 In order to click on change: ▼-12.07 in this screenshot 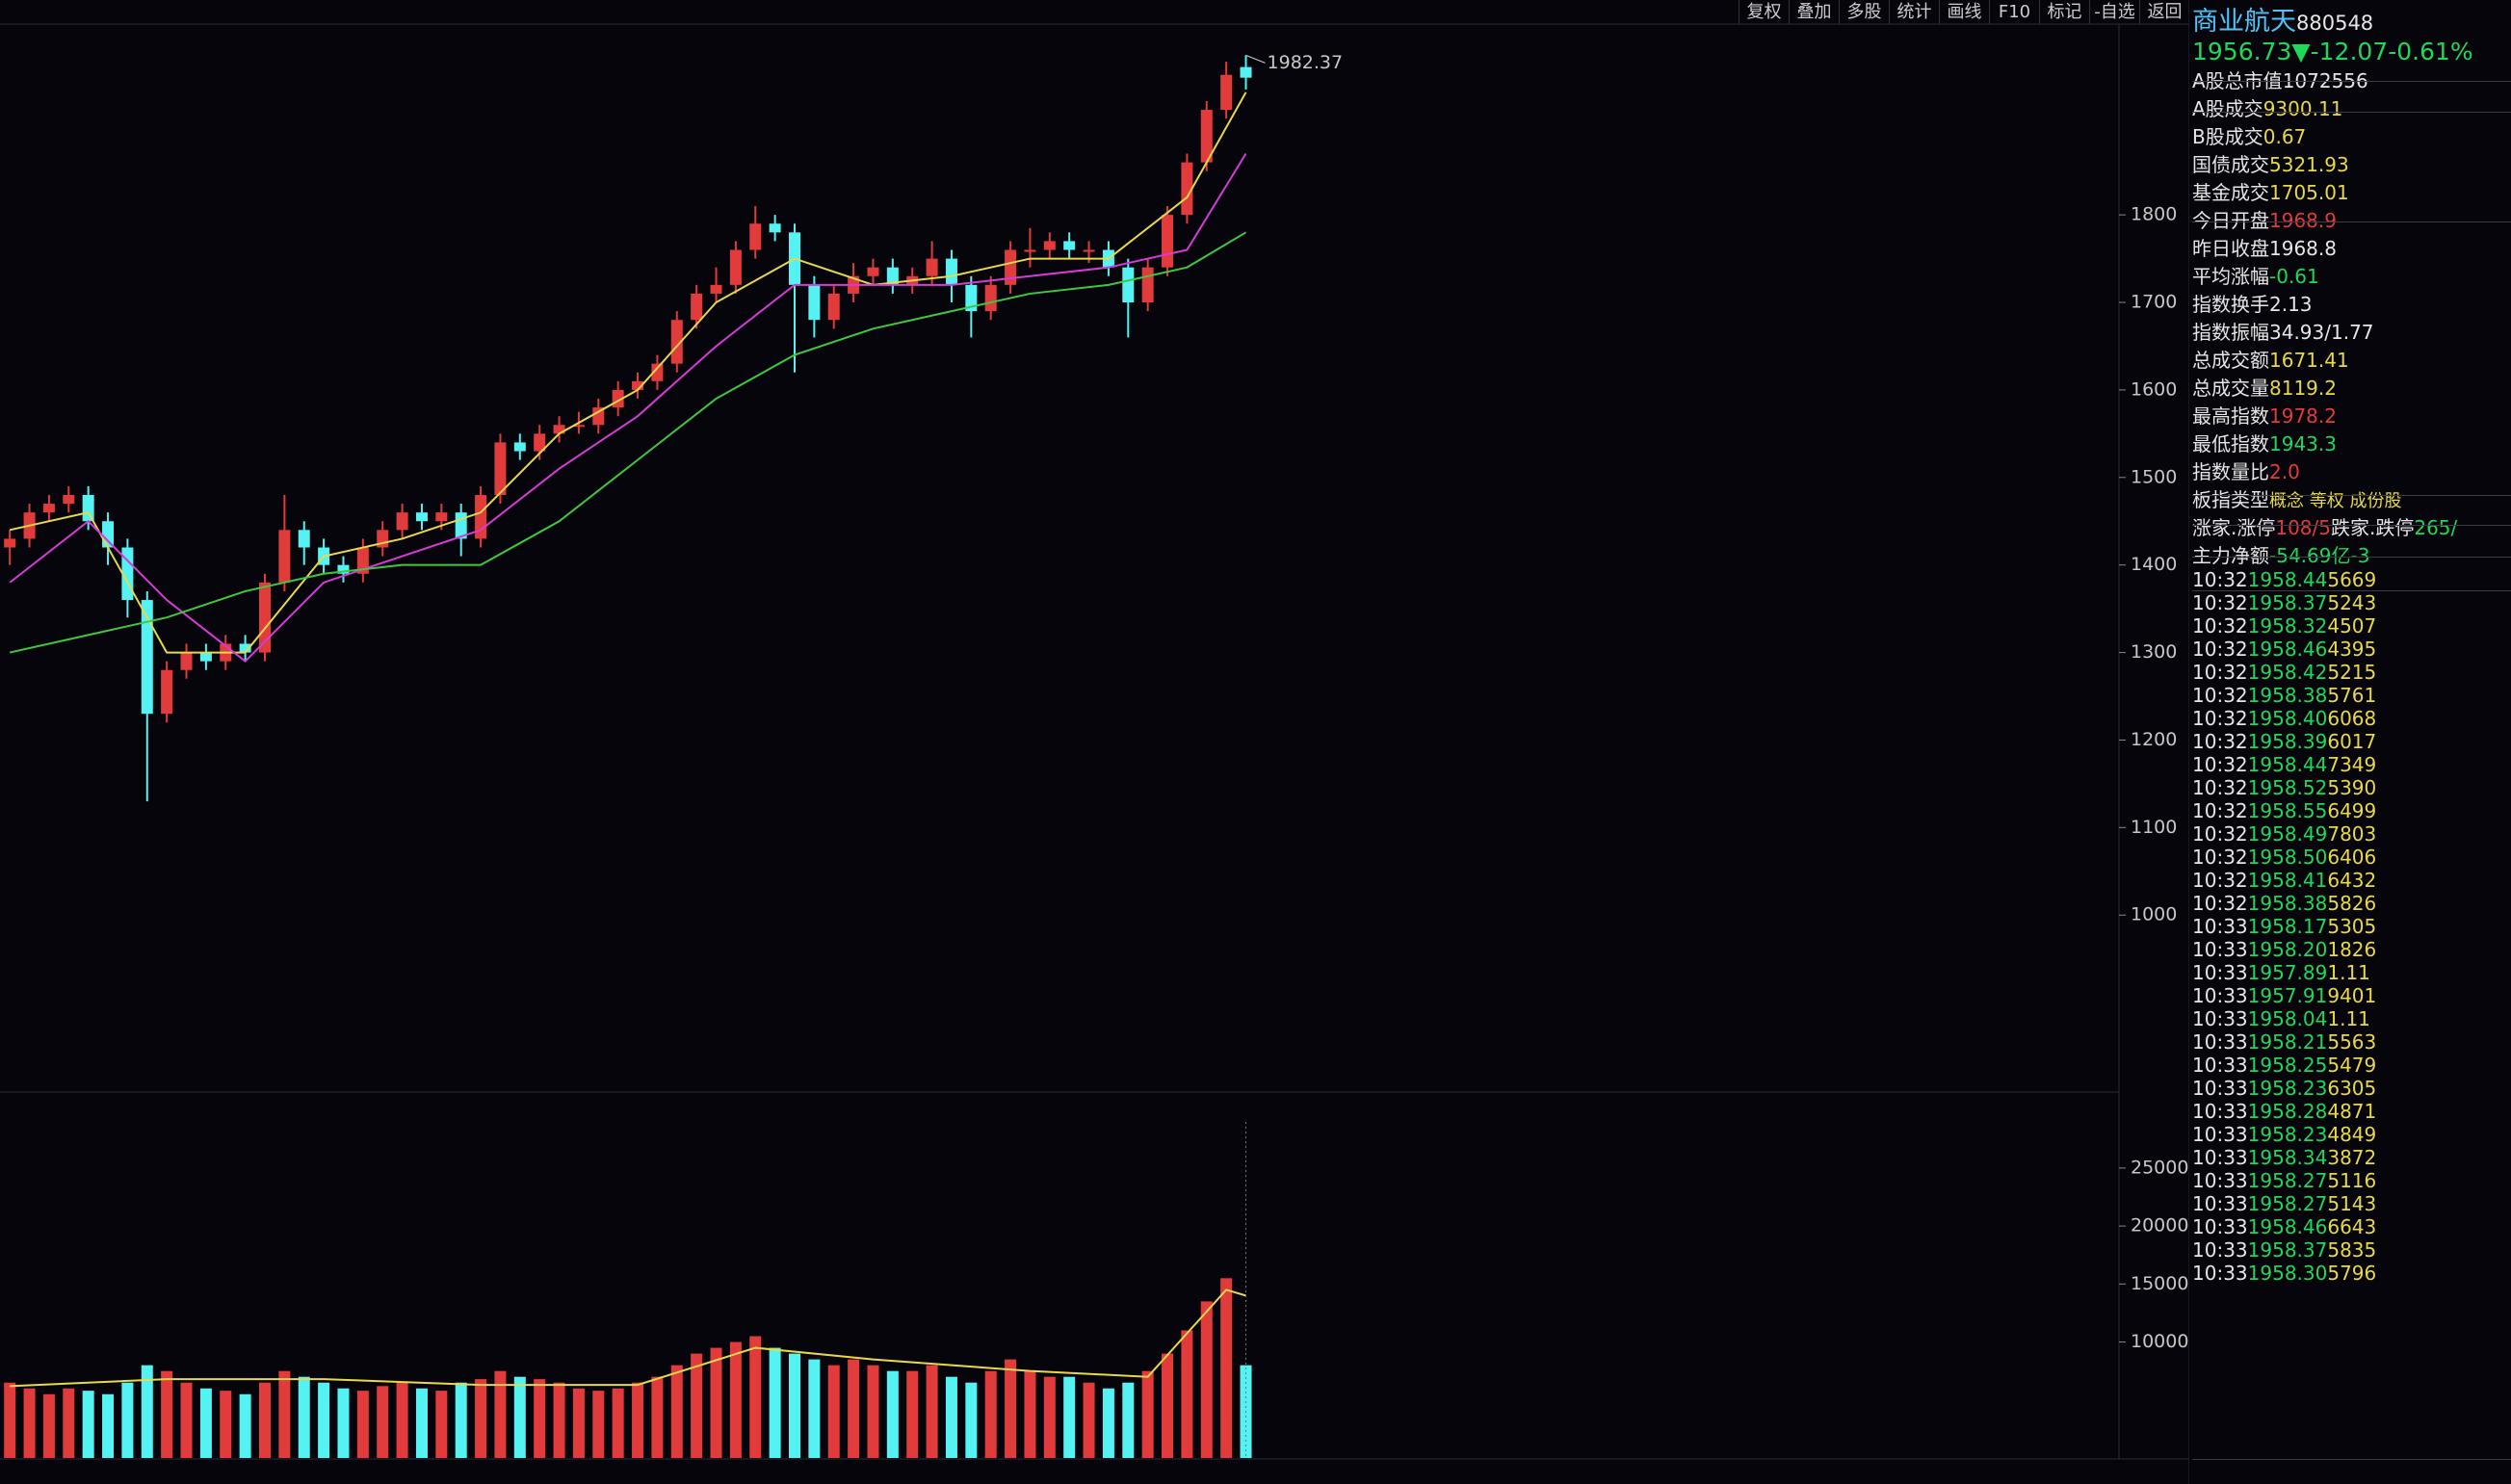, I will do `click(2340, 52)`.